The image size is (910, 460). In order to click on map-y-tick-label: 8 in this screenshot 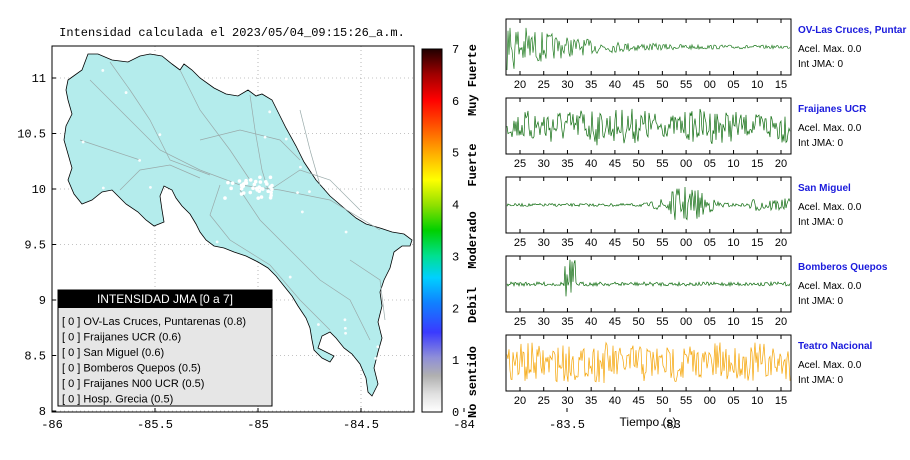, I will do `click(42, 412)`.